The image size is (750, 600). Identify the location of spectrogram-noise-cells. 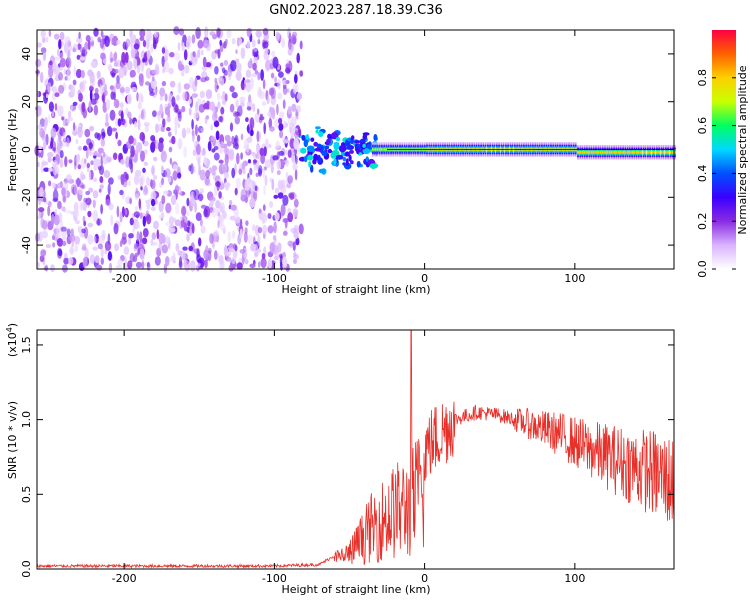
(169, 150).